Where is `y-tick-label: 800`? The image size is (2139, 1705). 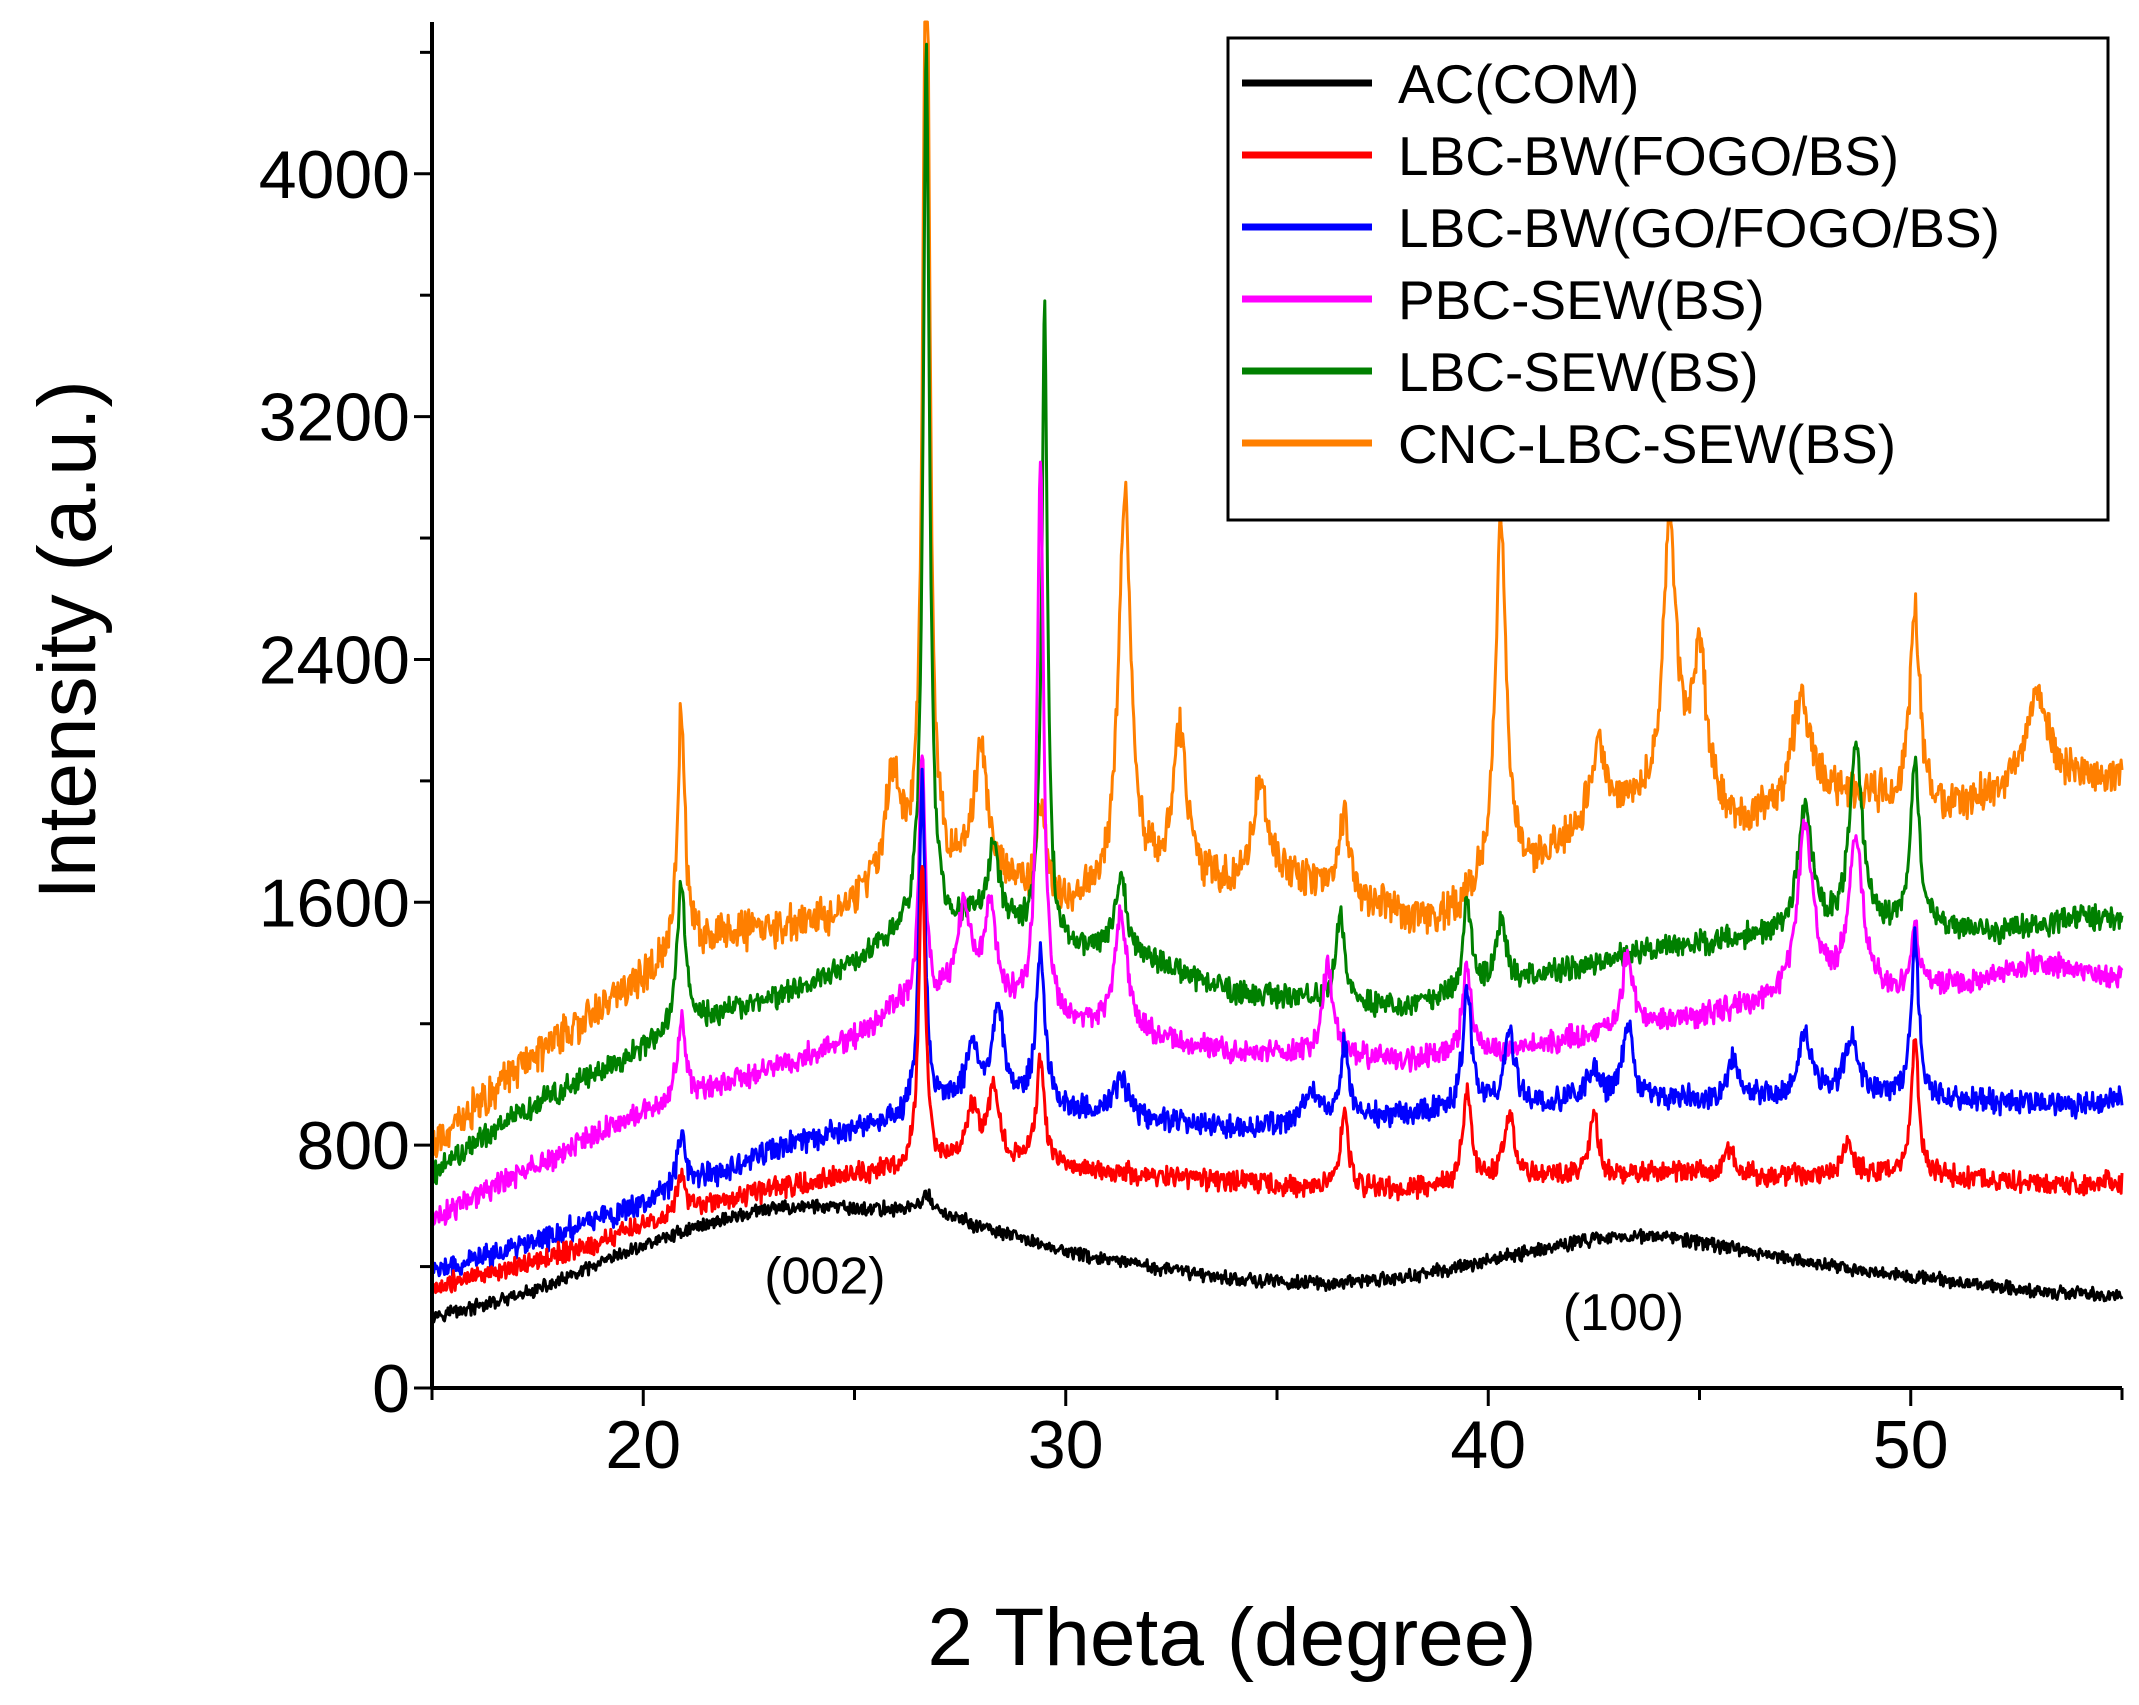 y-tick-label: 800 is located at coordinates (353, 1146).